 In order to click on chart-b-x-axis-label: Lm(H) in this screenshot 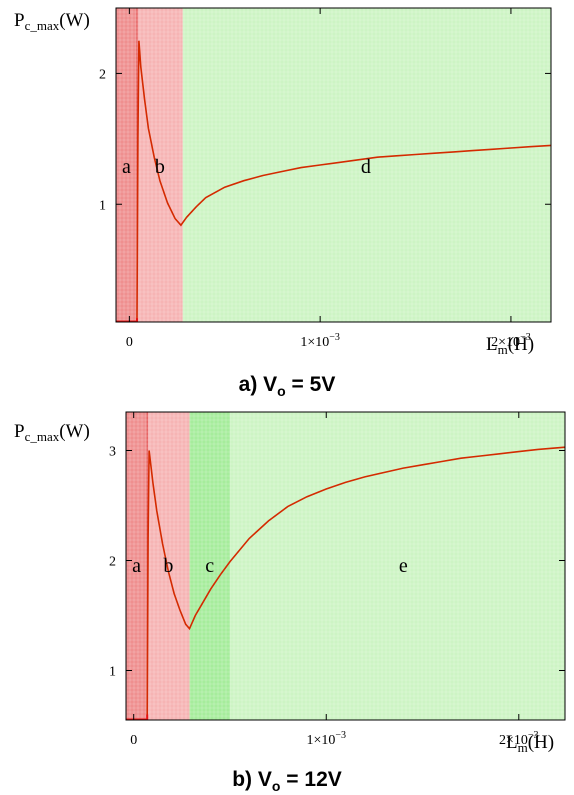, I will do `click(530, 743)`.